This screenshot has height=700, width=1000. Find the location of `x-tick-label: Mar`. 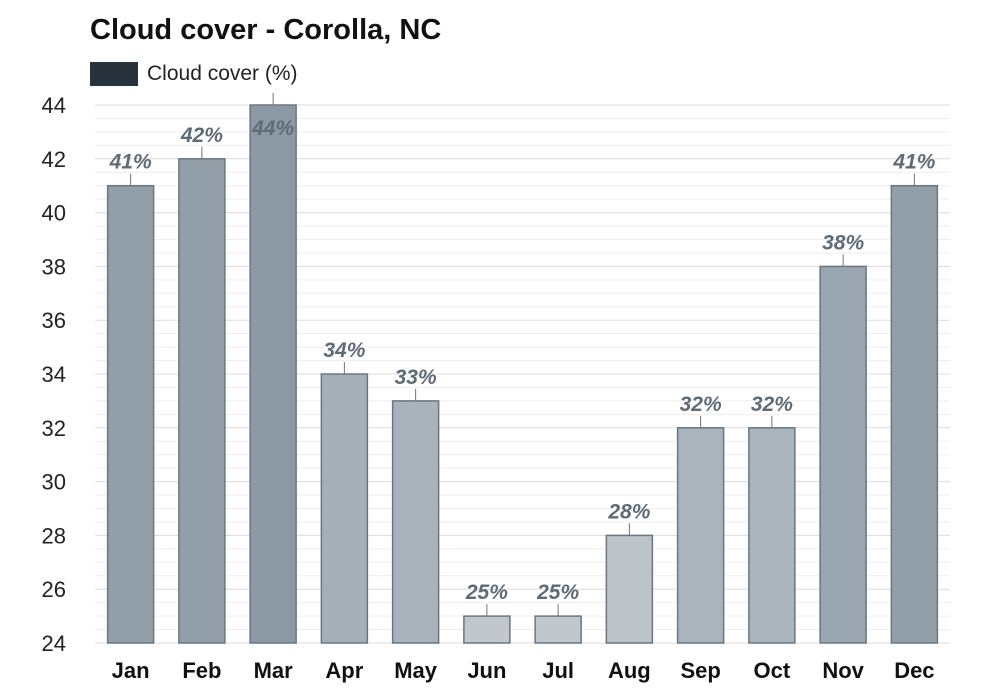

x-tick-label: Mar is located at coordinates (274, 670).